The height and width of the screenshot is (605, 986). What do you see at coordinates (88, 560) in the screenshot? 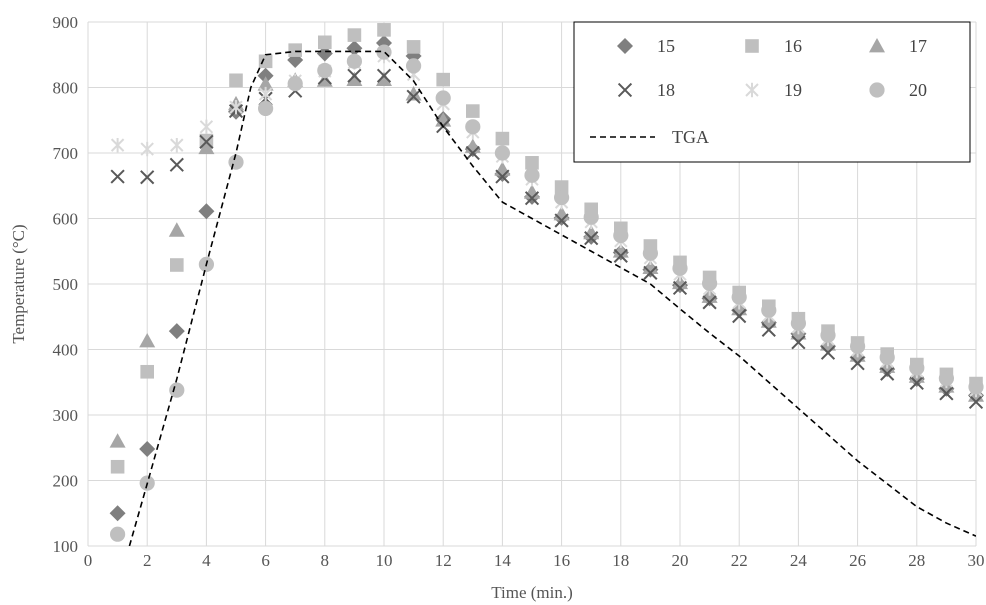
I see `x-tick-label: 0` at bounding box center [88, 560].